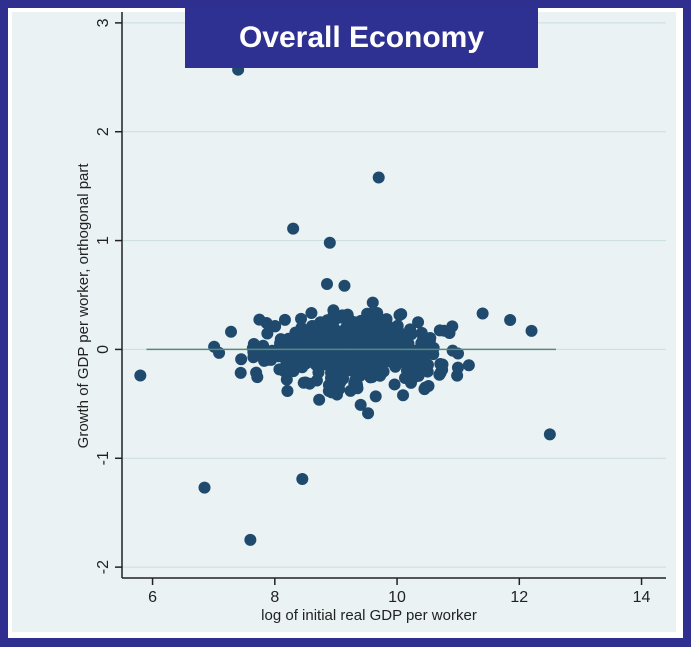 The height and width of the screenshot is (647, 691). I want to click on x-axis-title: log of initial real GDP per worker, so click(369, 615).